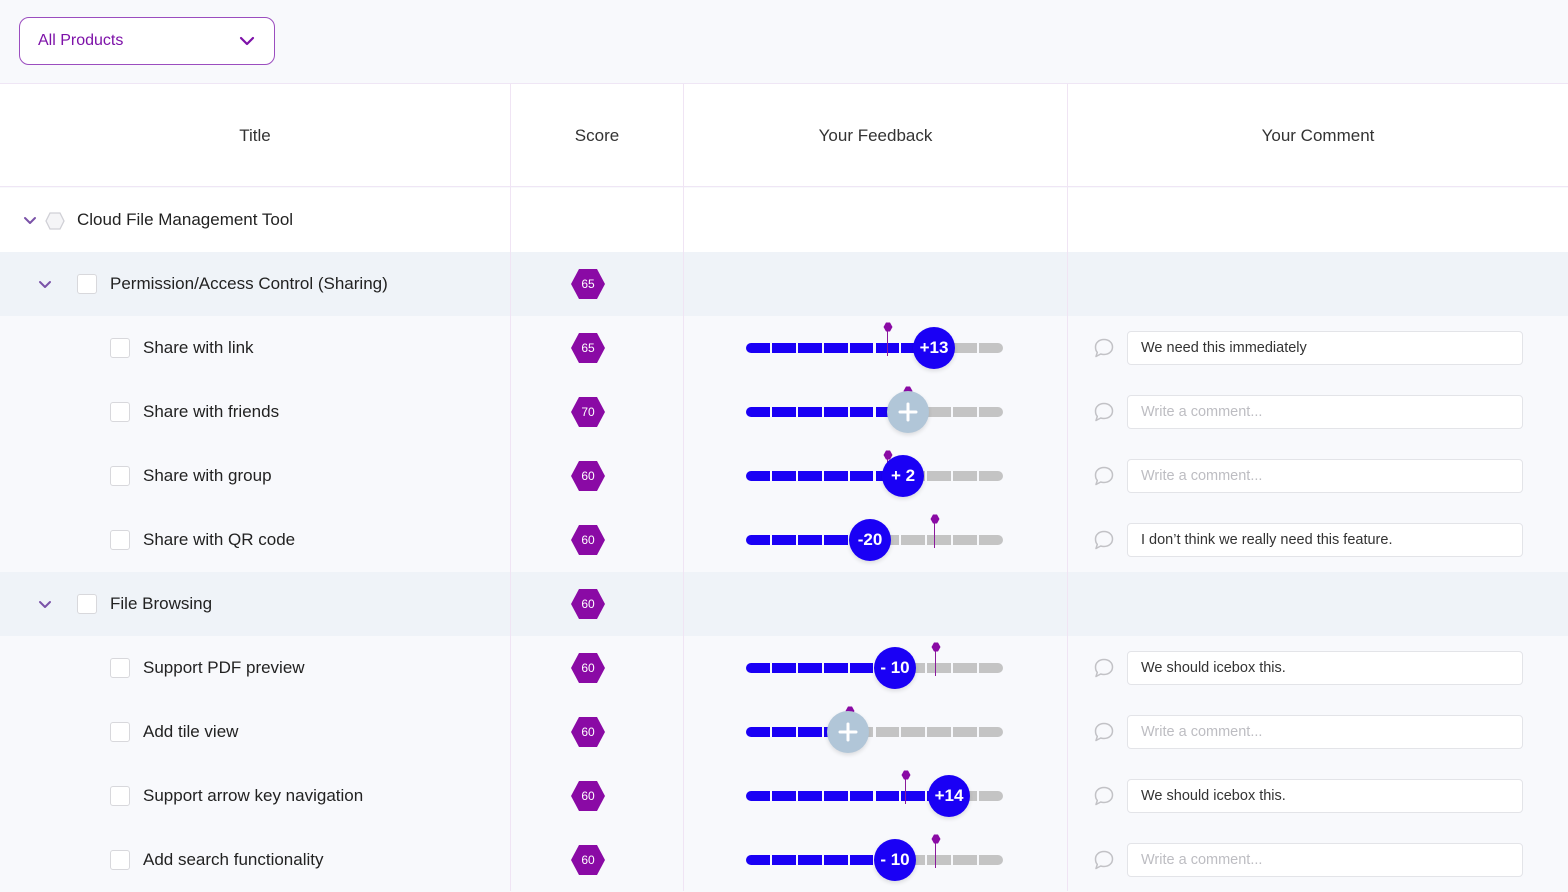 This screenshot has width=1568, height=892. I want to click on item-row: Share with QR code 60 -20, so click(784, 540).